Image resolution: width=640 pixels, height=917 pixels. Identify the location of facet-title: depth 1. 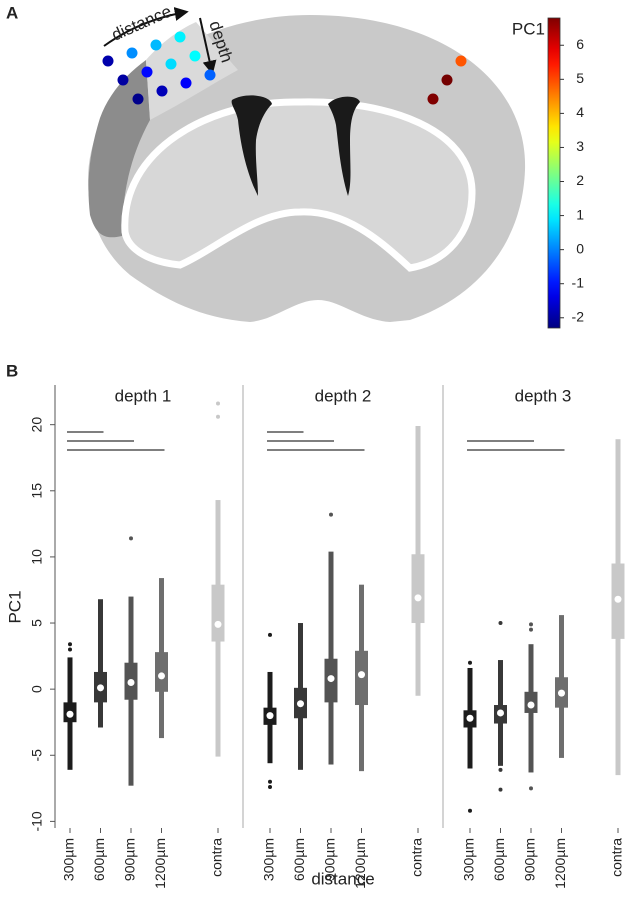
(143, 395).